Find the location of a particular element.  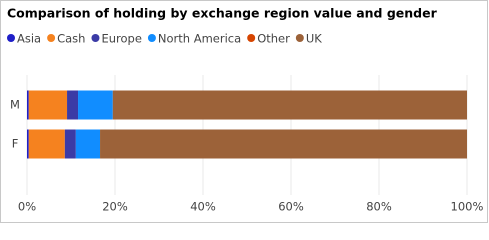

y-tick-label: M is located at coordinates (15, 105).